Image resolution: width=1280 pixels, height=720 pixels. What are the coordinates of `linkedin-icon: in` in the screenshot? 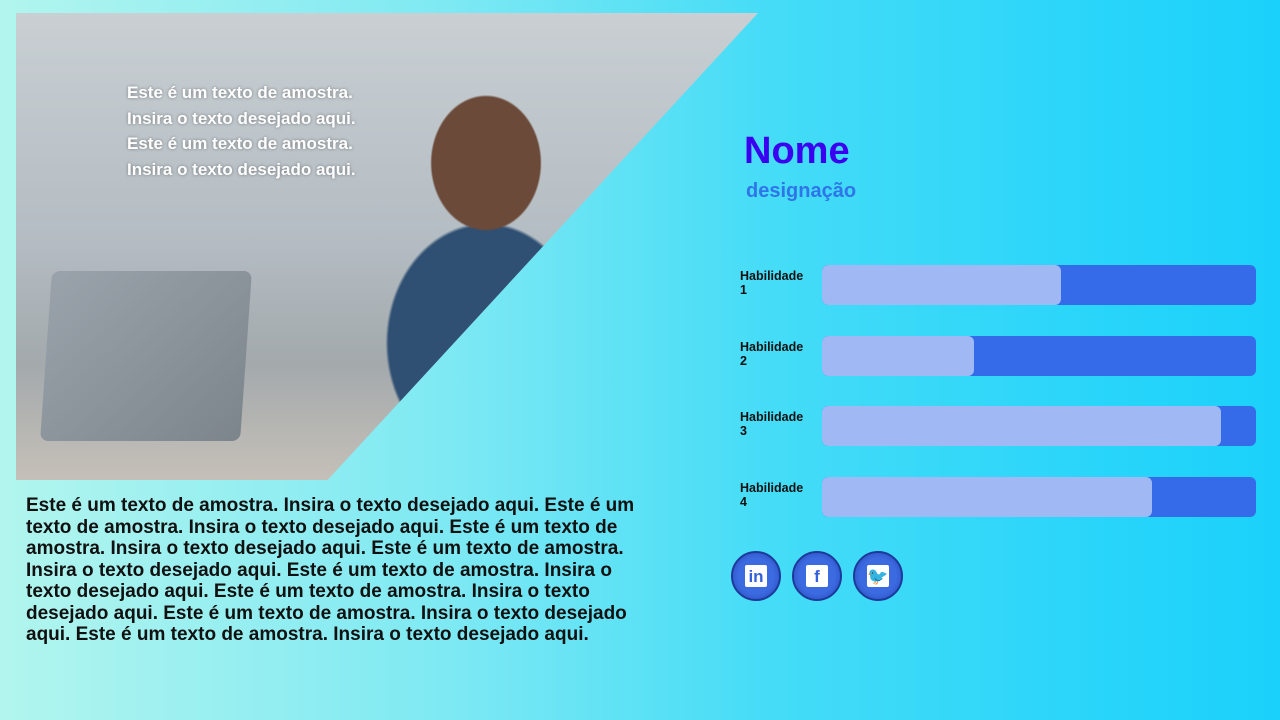 It's located at (756, 576).